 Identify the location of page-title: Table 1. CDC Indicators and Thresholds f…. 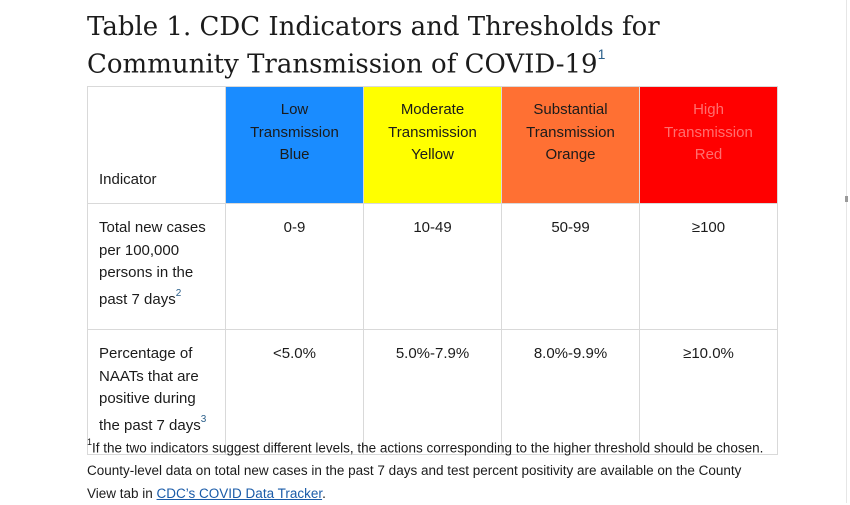
(437, 46).